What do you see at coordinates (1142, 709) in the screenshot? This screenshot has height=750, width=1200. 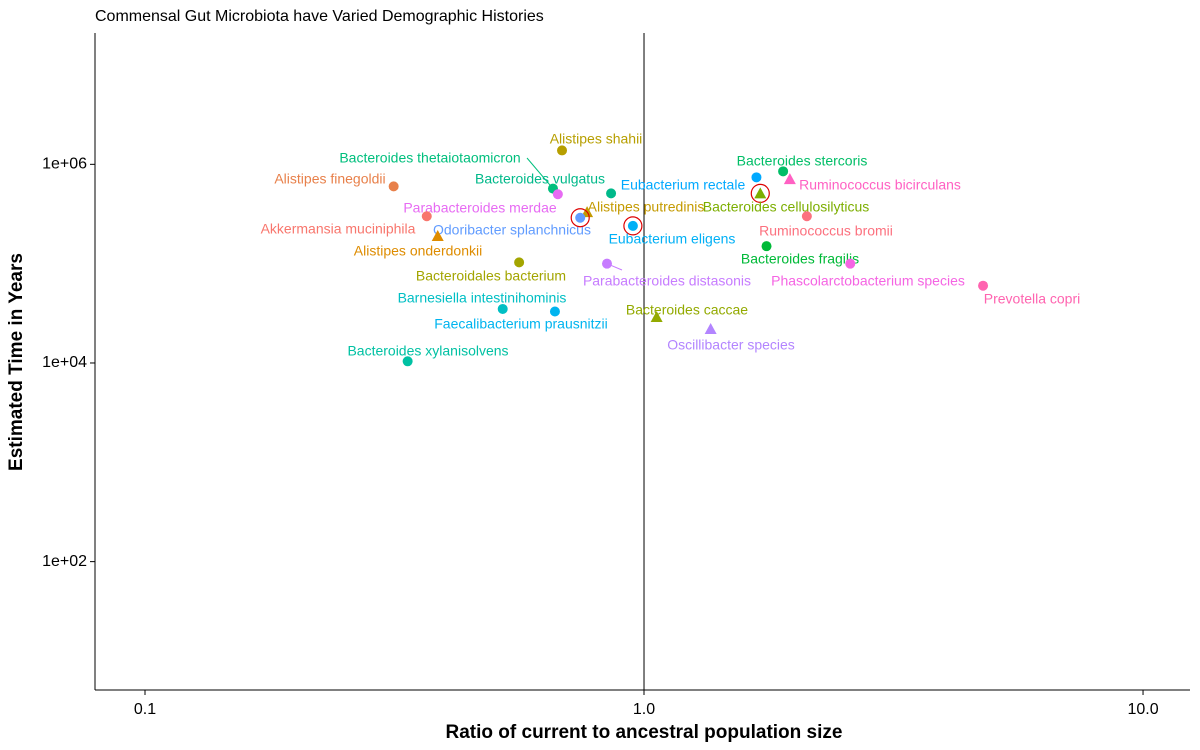 I see `x-tick-label: 10.0` at bounding box center [1142, 709].